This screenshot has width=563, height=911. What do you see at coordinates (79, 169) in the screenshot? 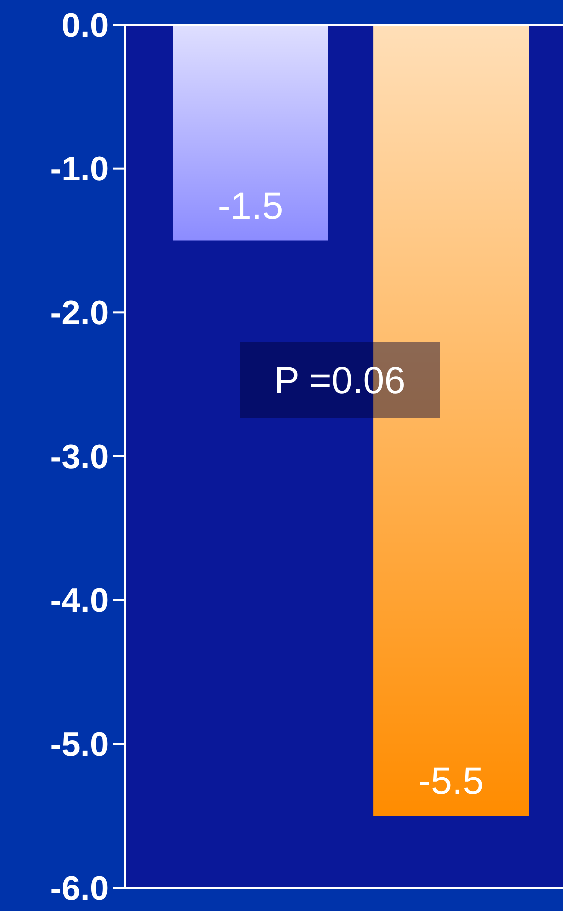
I see `y-tick-label: -1.0` at bounding box center [79, 169].